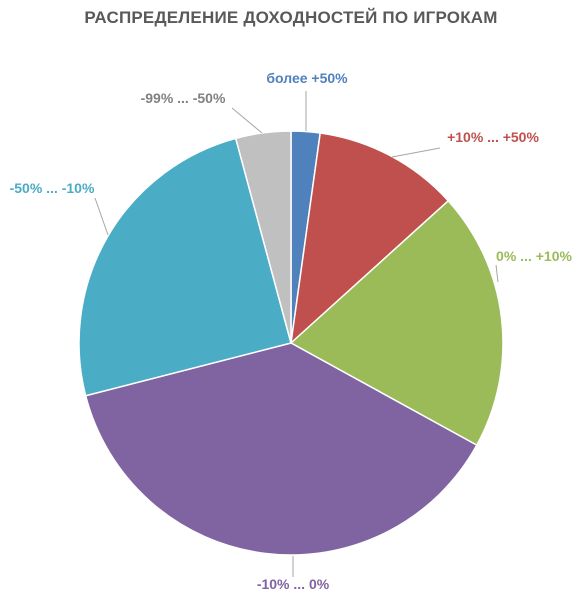  What do you see at coordinates (307, 78) in the screenshot?
I see `slice-label-1: более +50%` at bounding box center [307, 78].